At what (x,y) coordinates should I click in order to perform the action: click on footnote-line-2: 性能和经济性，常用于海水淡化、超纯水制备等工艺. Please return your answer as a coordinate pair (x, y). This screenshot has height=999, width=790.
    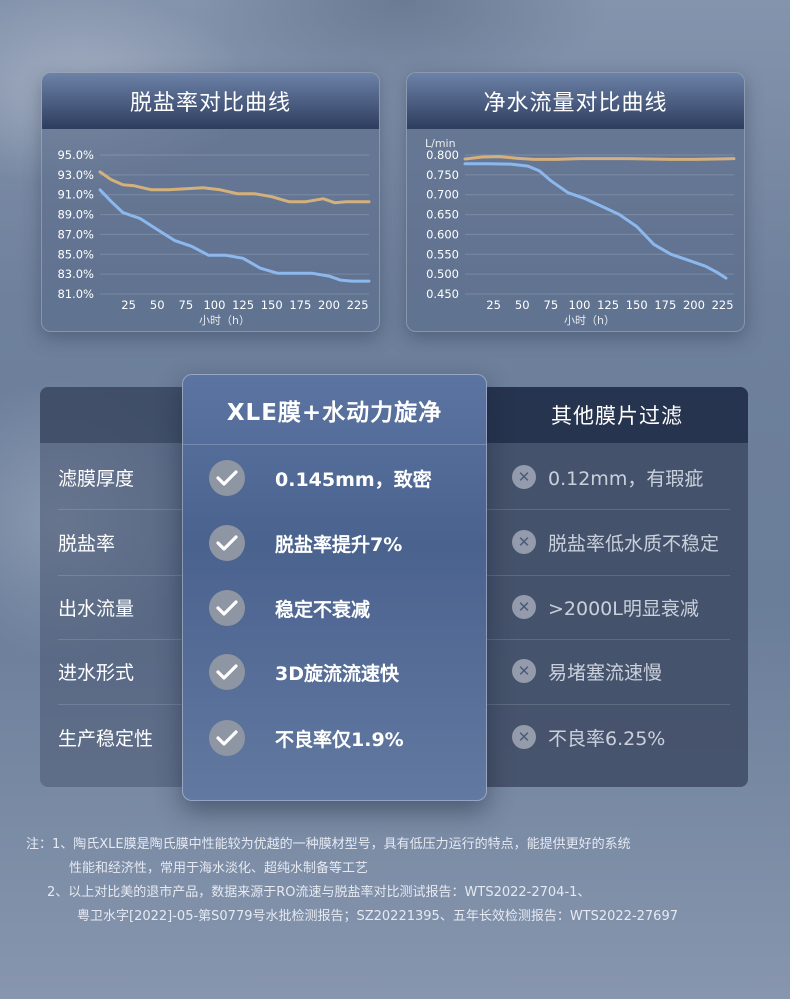
    Looking at the image, I should click on (219, 868).